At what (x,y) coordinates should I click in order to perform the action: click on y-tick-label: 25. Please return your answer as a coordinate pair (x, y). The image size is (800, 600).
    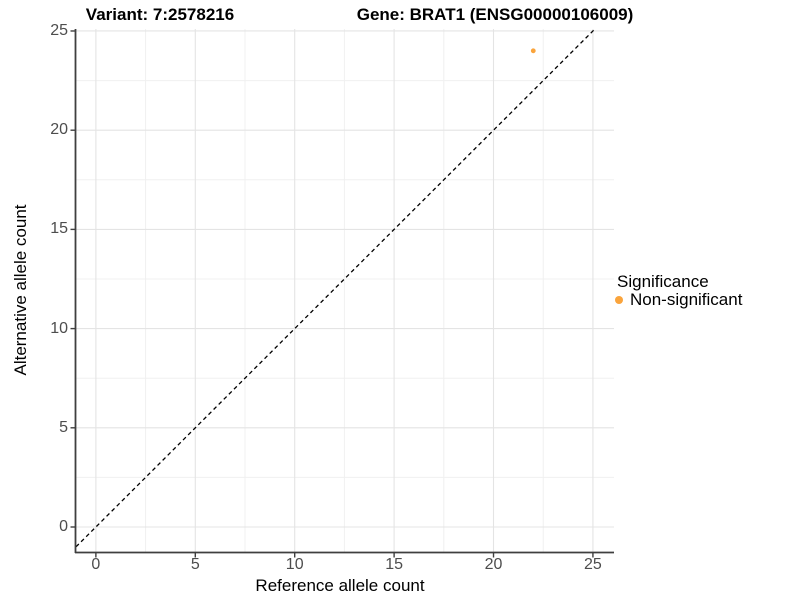
    Looking at the image, I should click on (59, 31).